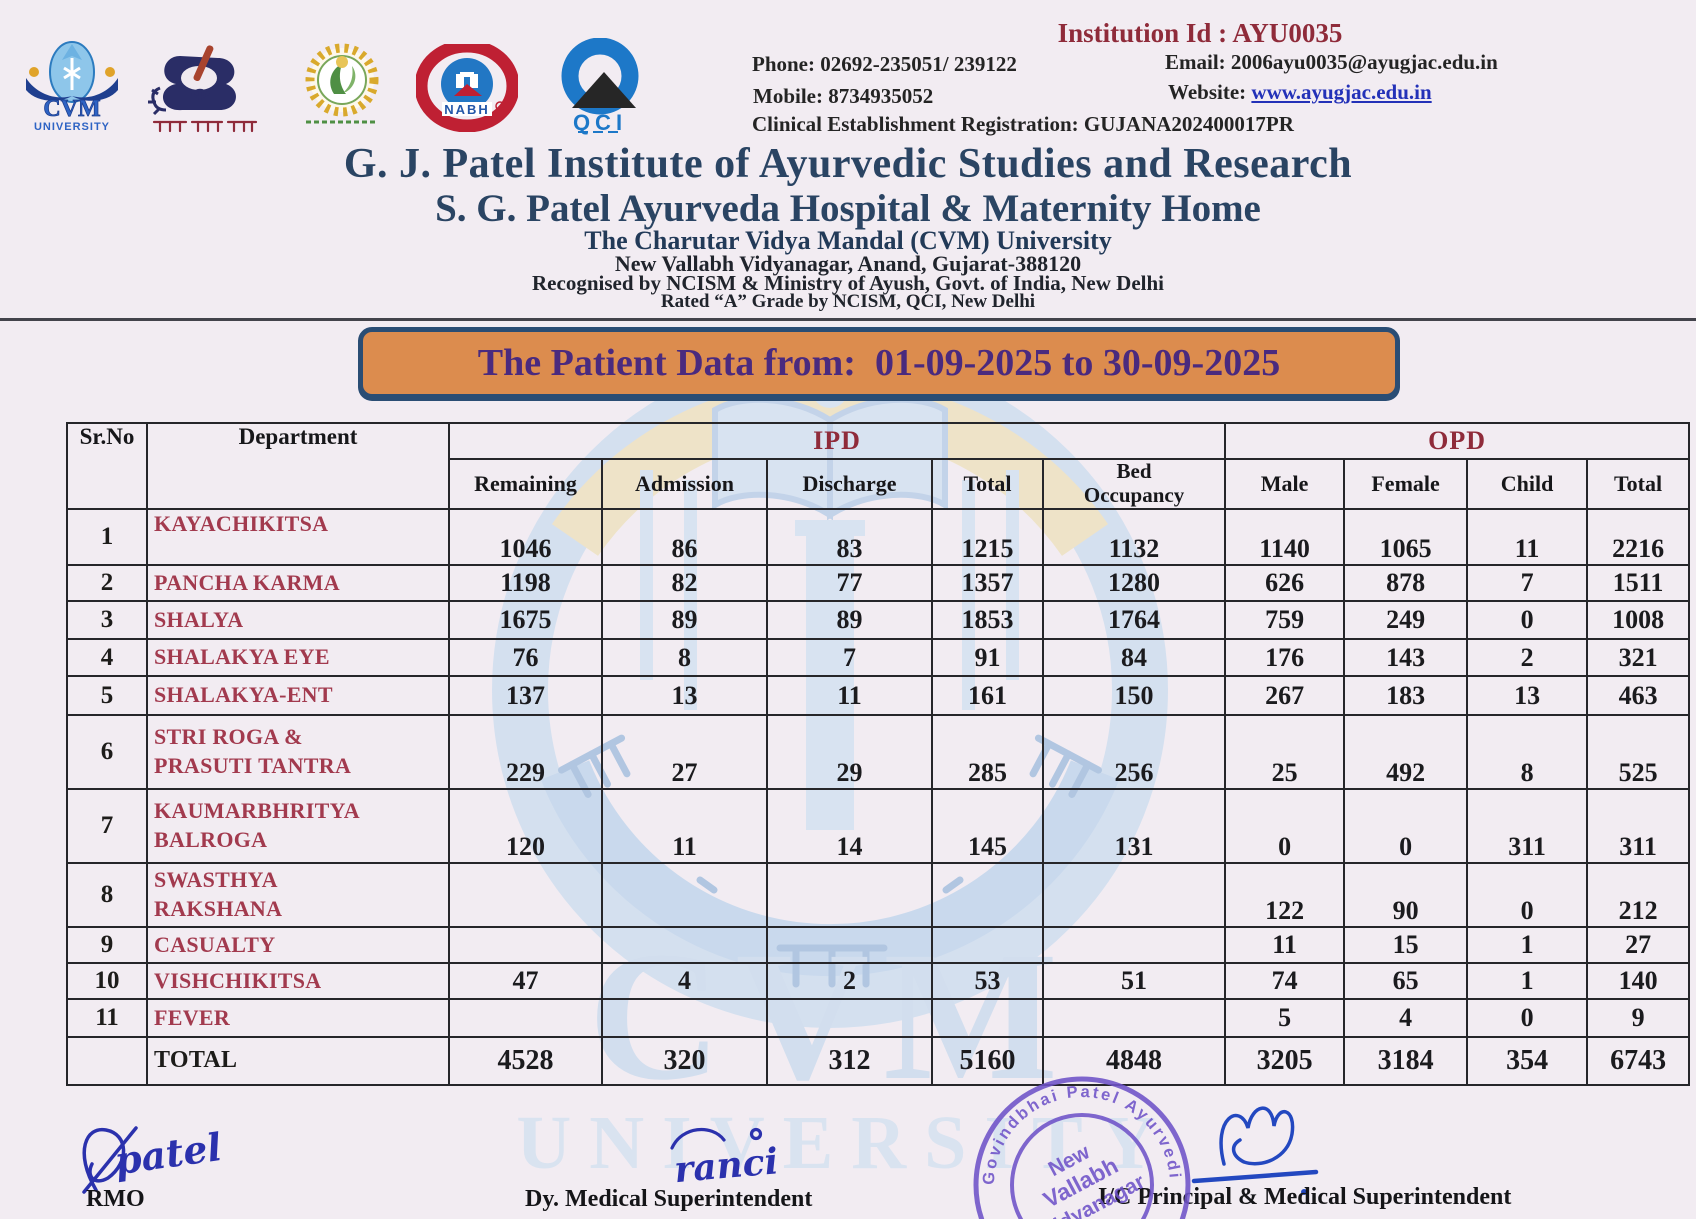  What do you see at coordinates (878, 895) in the screenshot?
I see `table-row: 8 SWASTHYA RAKSHANA 122 90 0 212` at bounding box center [878, 895].